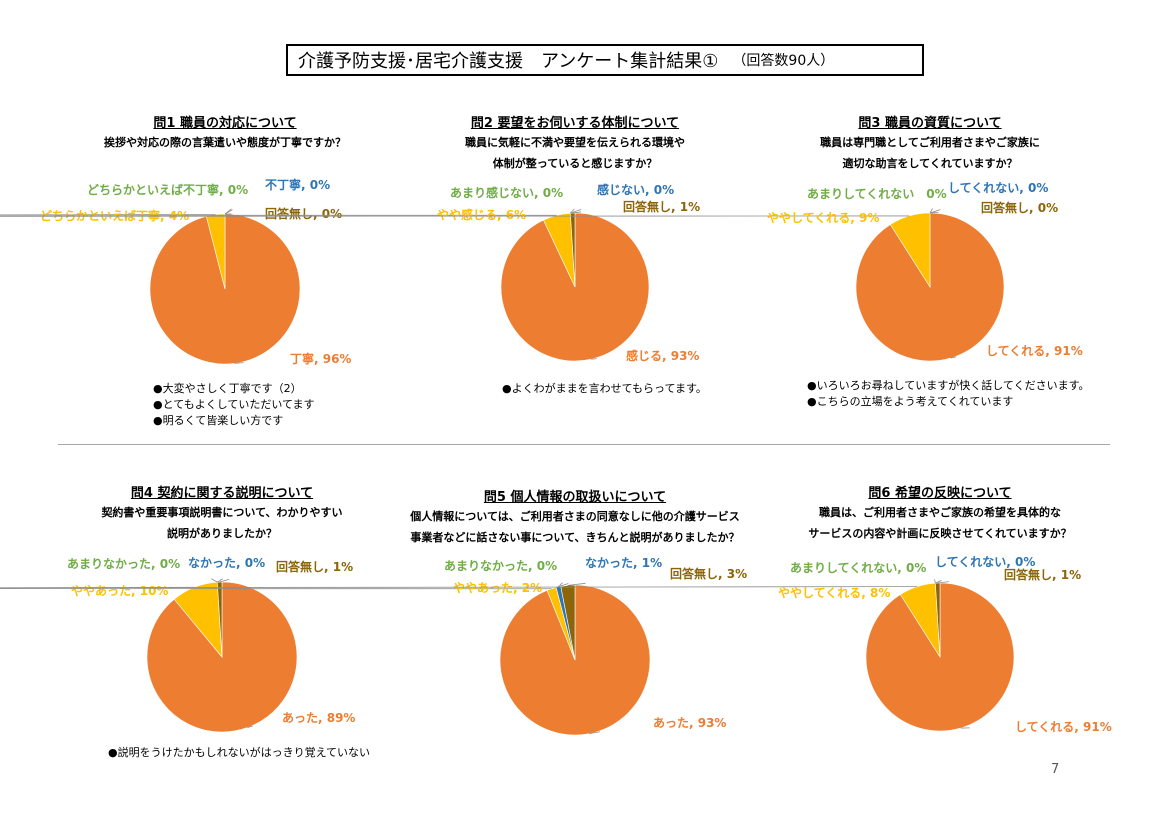 The image size is (1169, 827). Describe the element at coordinates (227, 563) in the screenshot. I see `data-label: なかった, 0%` at that location.